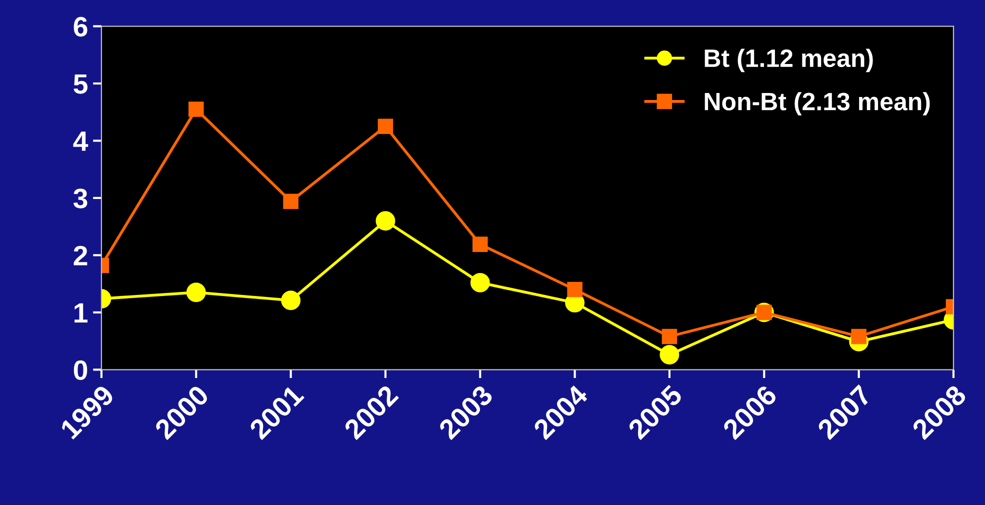 The image size is (985, 505). Describe the element at coordinates (788, 60) in the screenshot. I see `legend-label: Bt (1.12 mean)` at that location.